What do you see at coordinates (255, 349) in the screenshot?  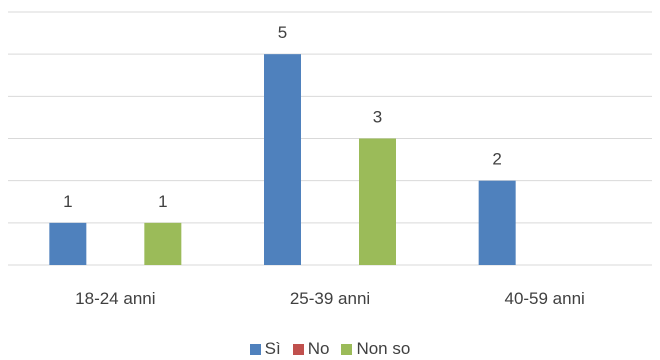 I see `legend-swatch-si` at bounding box center [255, 349].